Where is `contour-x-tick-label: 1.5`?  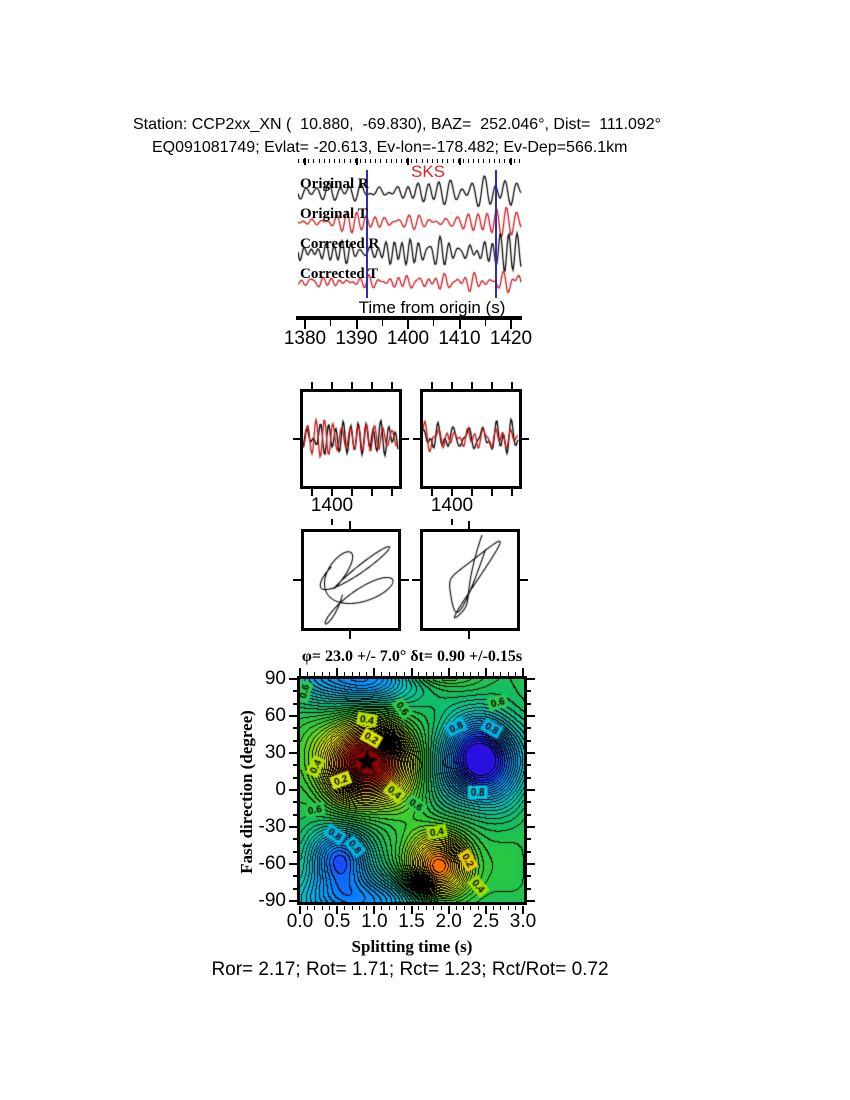
contour-x-tick-label: 1.5 is located at coordinates (411, 921).